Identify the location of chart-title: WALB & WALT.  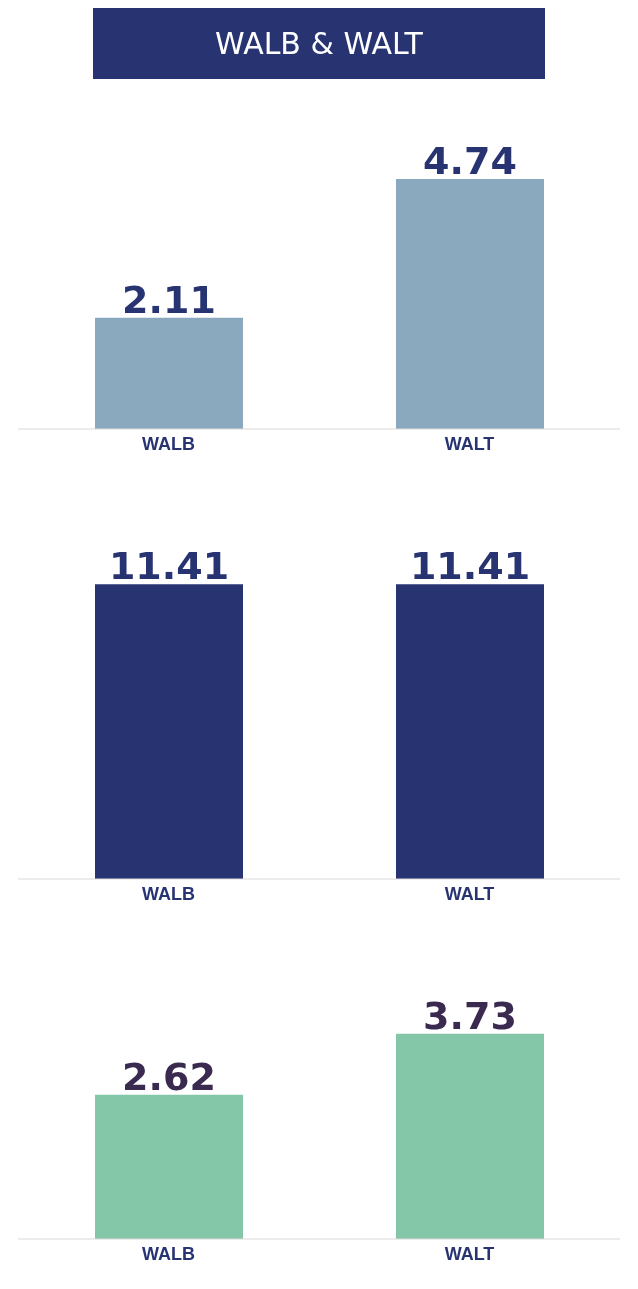
(319, 43).